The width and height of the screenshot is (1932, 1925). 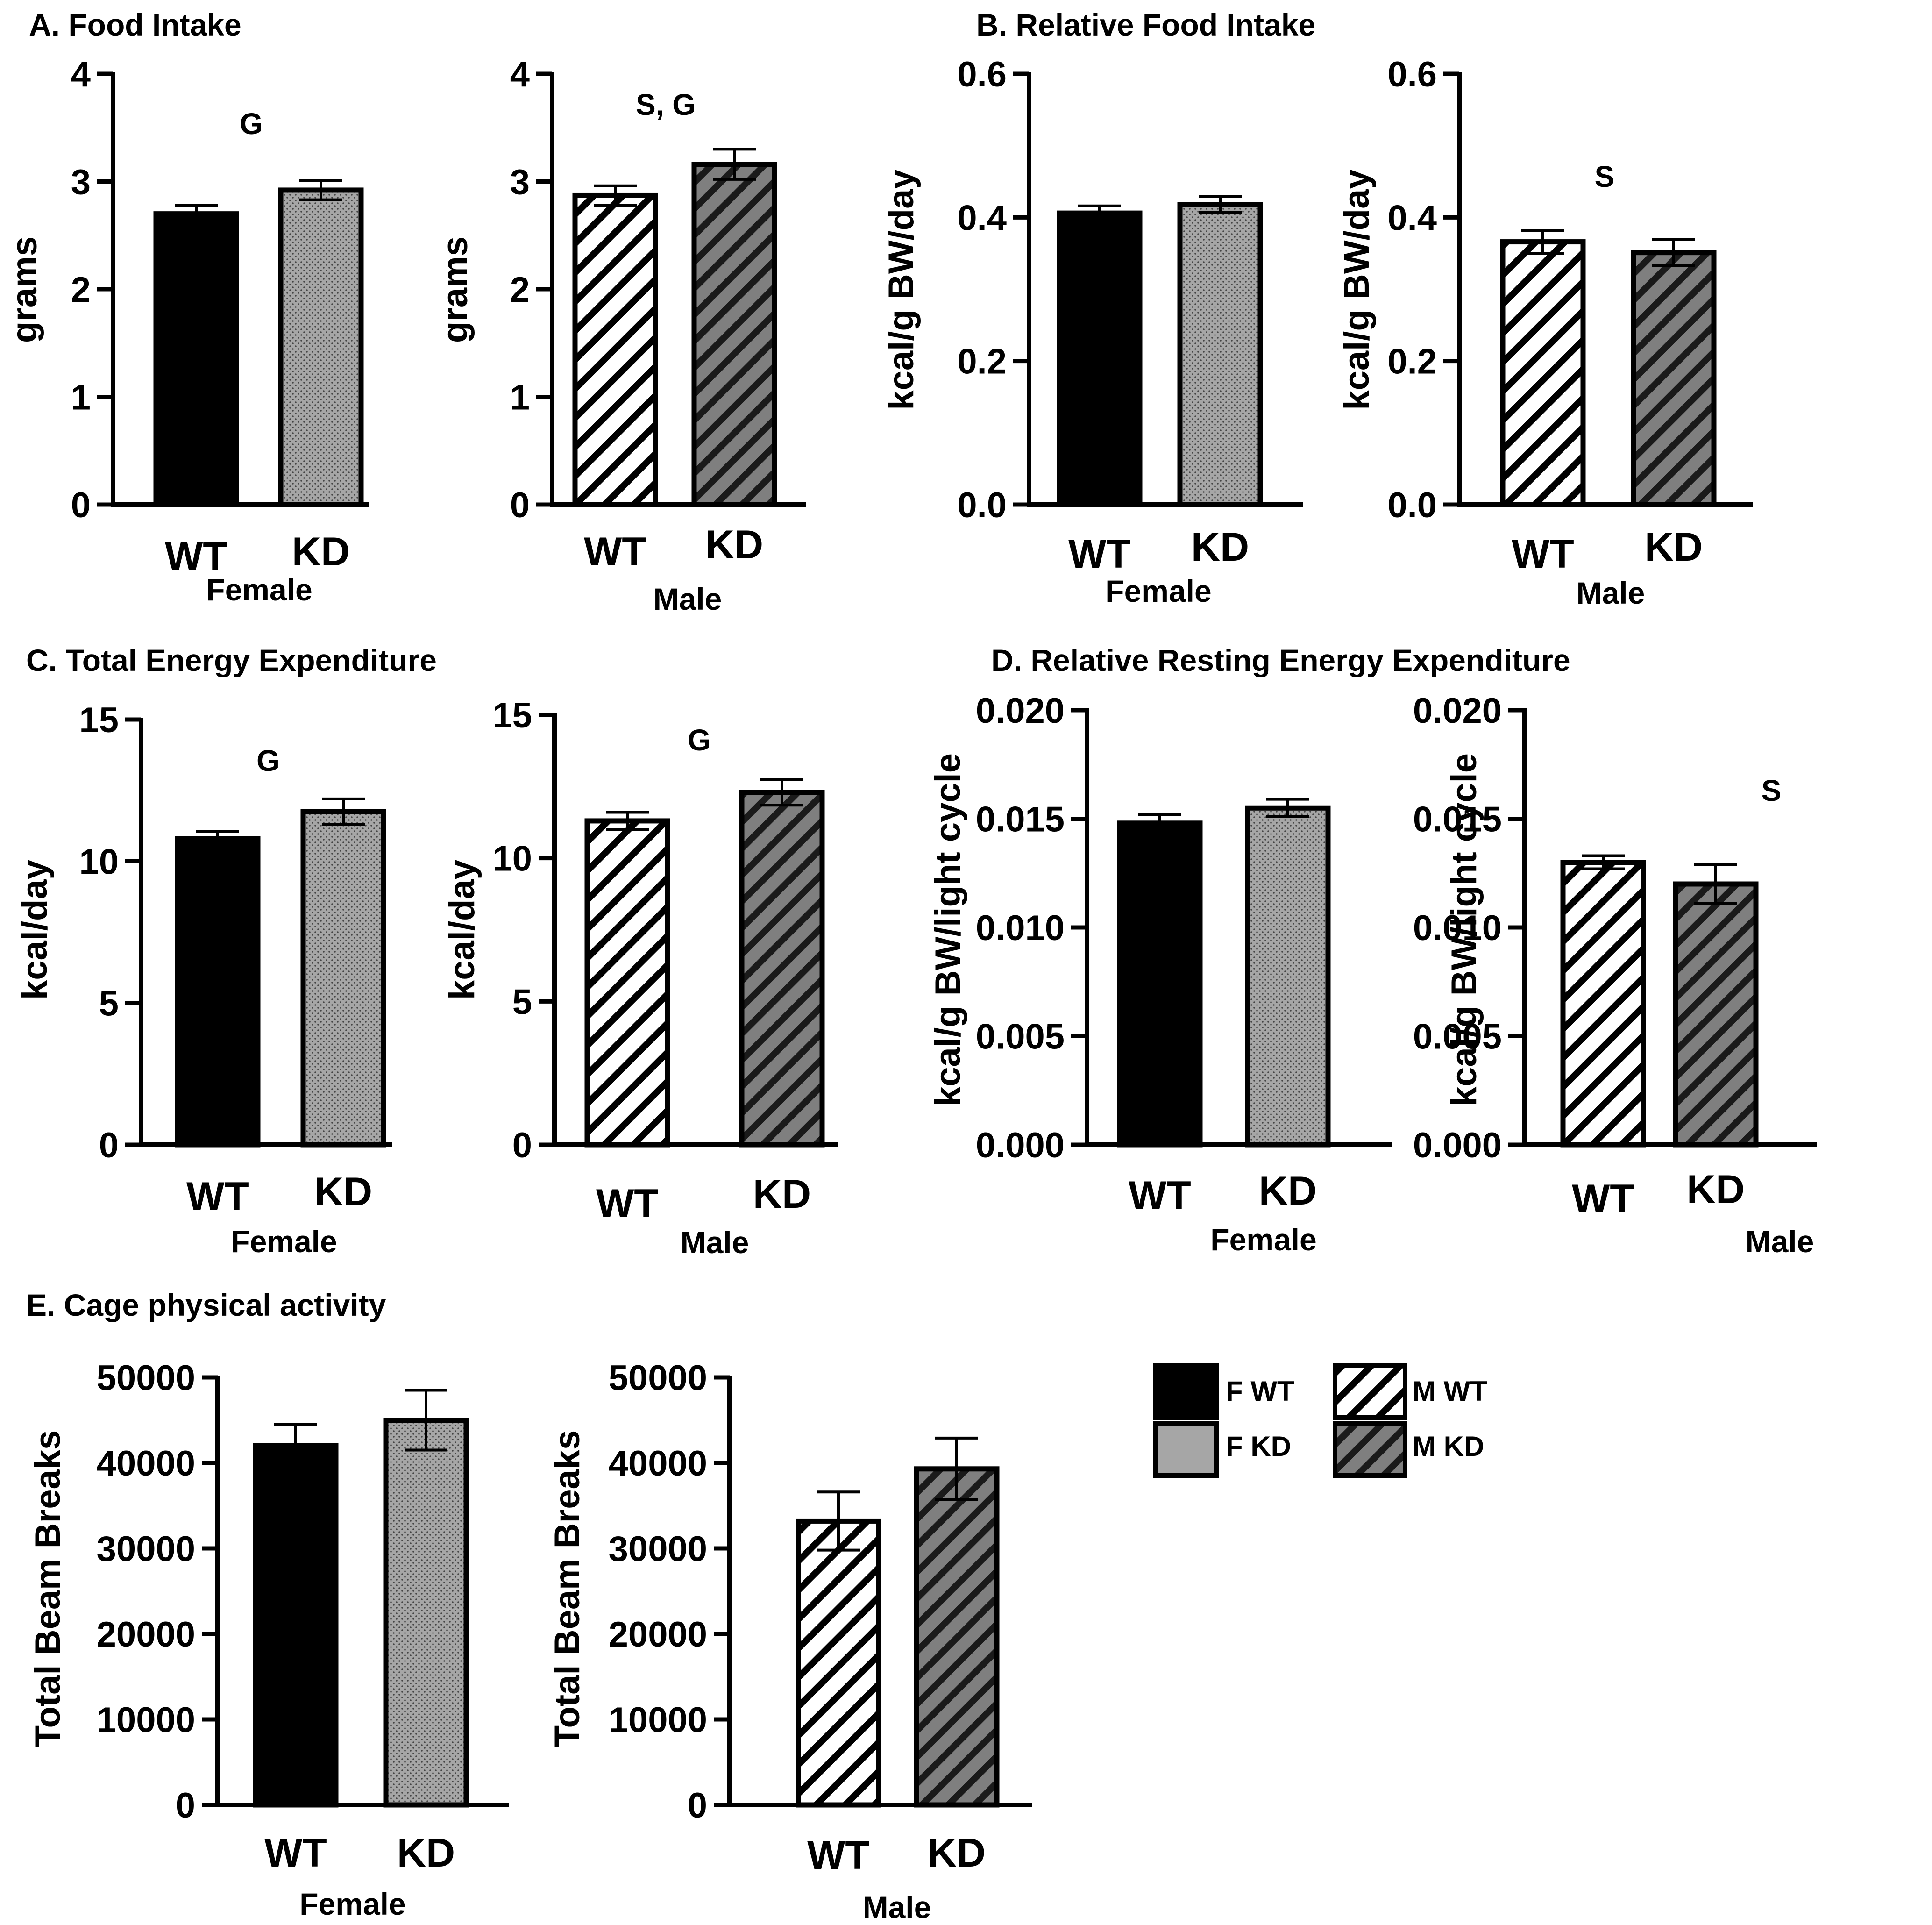 What do you see at coordinates (1145, 24) in the screenshot?
I see `section-title-b: B. Relative Food Intake` at bounding box center [1145, 24].